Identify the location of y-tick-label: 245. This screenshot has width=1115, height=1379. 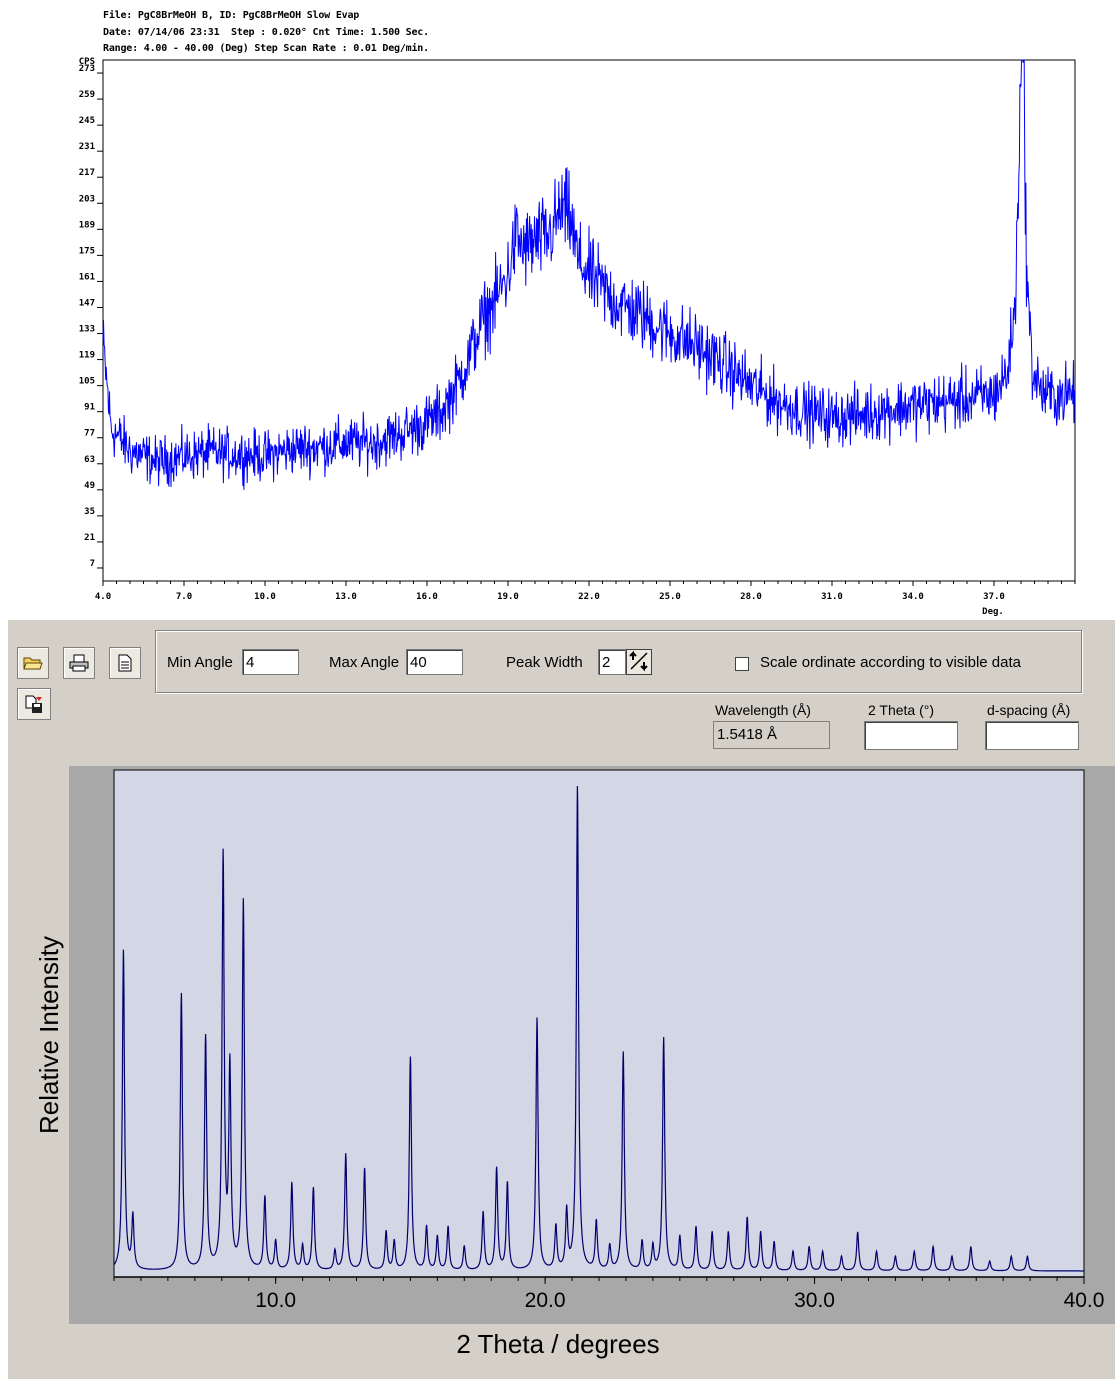
(87, 121).